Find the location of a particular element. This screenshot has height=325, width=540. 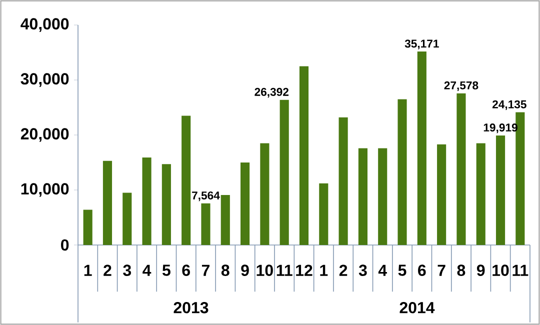

y-tick-label: 20,000 is located at coordinates (44, 135).